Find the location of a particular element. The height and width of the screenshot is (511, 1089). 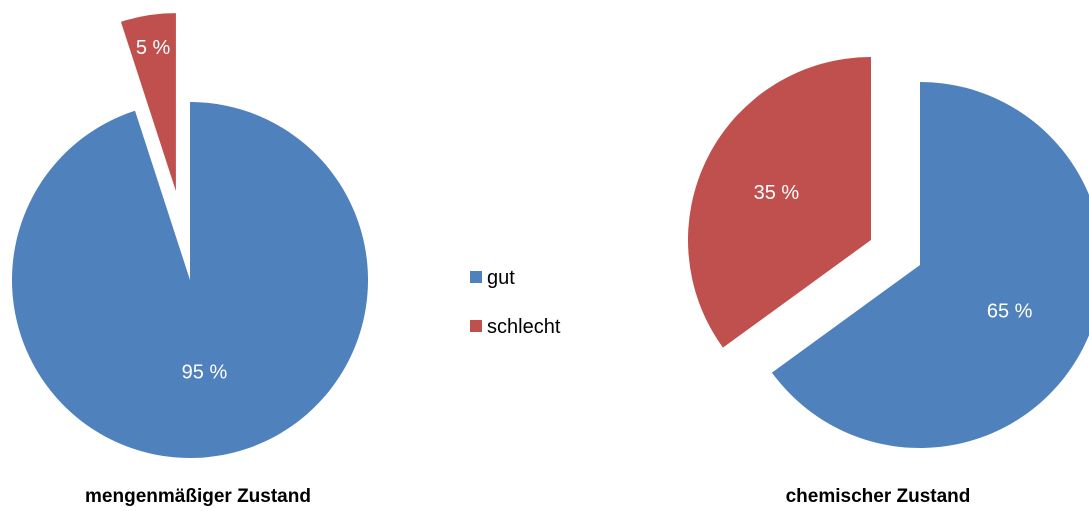

legend-label-gut: gut is located at coordinates (501, 278).